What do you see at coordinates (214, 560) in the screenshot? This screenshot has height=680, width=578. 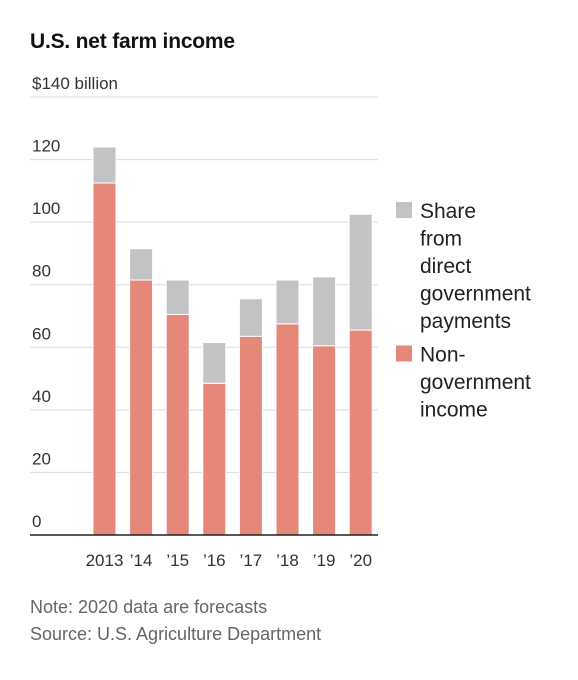 I see `x-tick-label: ’16` at bounding box center [214, 560].